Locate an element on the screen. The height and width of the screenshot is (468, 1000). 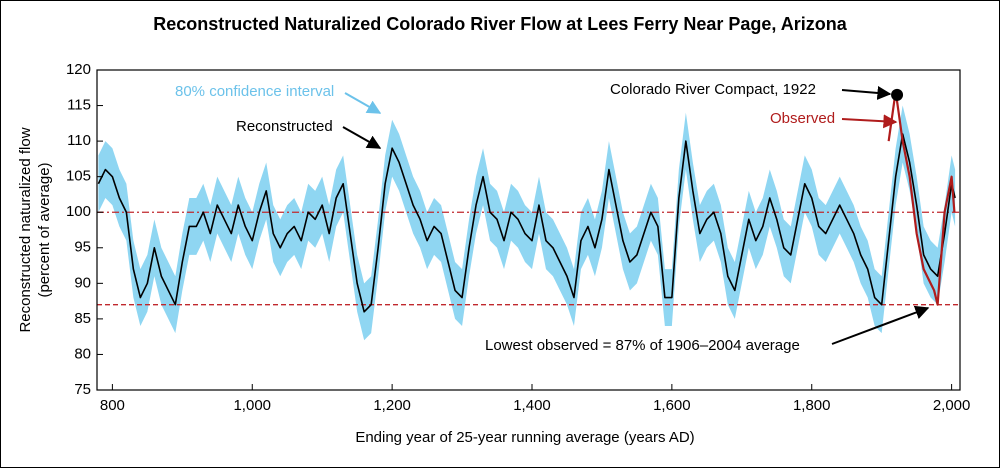
x-tick-label: 1,000 is located at coordinates (252, 405).